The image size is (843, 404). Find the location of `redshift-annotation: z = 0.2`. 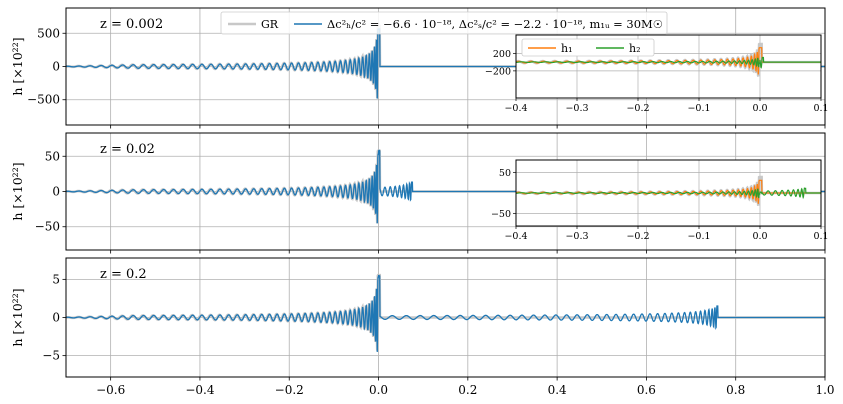

redshift-annotation: z = 0.2 is located at coordinates (123, 274).